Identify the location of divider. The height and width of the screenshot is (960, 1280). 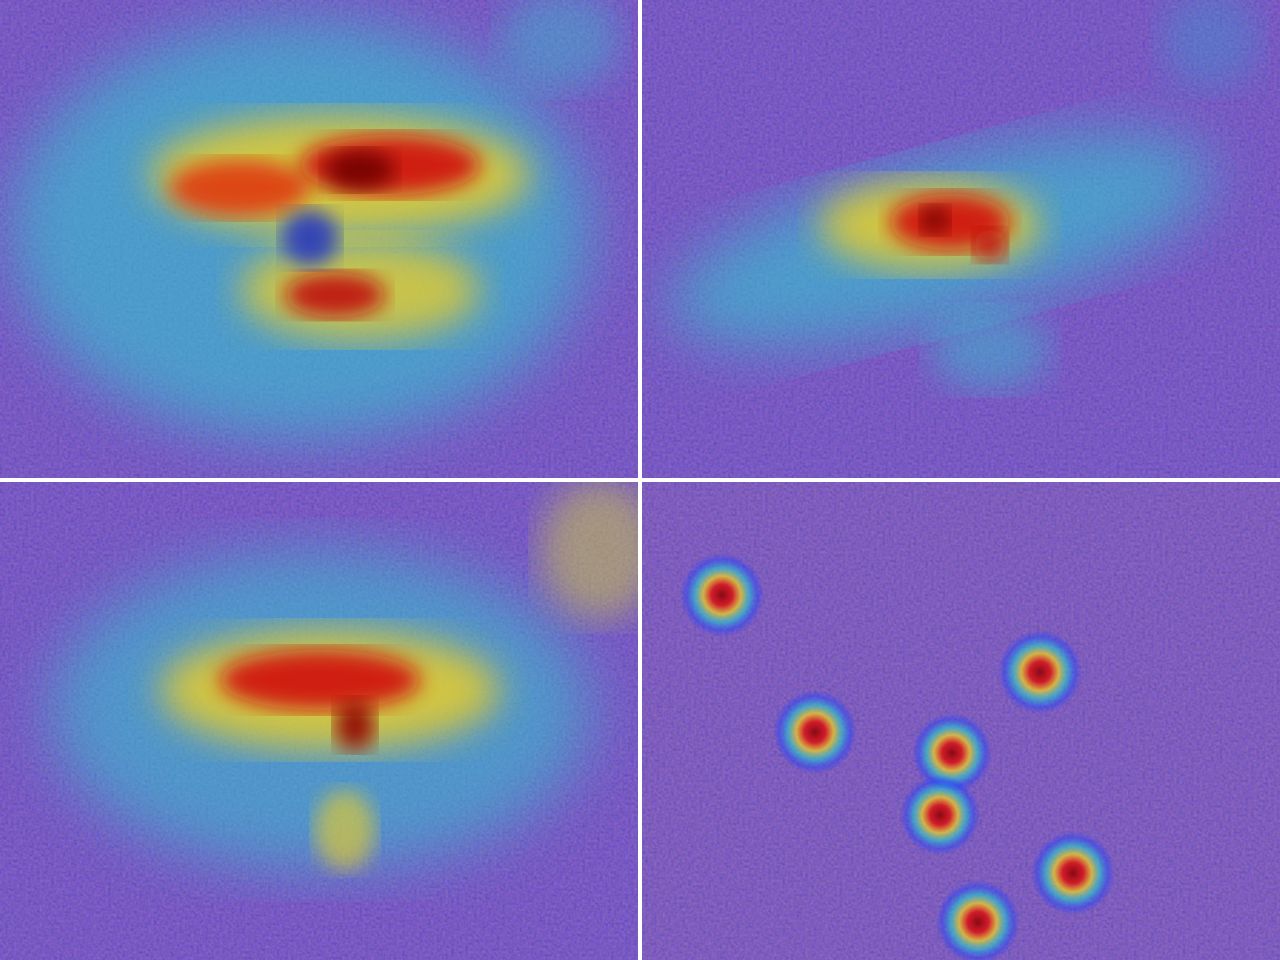
(640, 480).